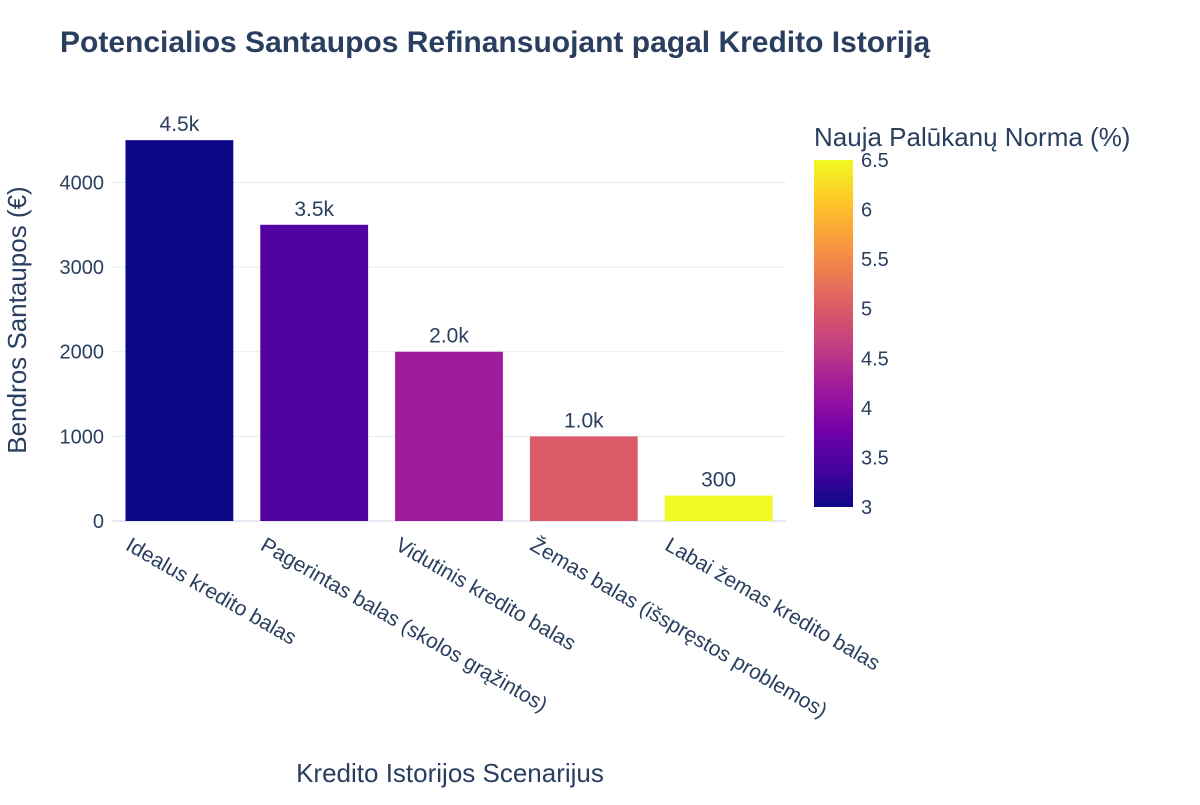  What do you see at coordinates (866, 409) in the screenshot?
I see `colorbar-tick-label: 4` at bounding box center [866, 409].